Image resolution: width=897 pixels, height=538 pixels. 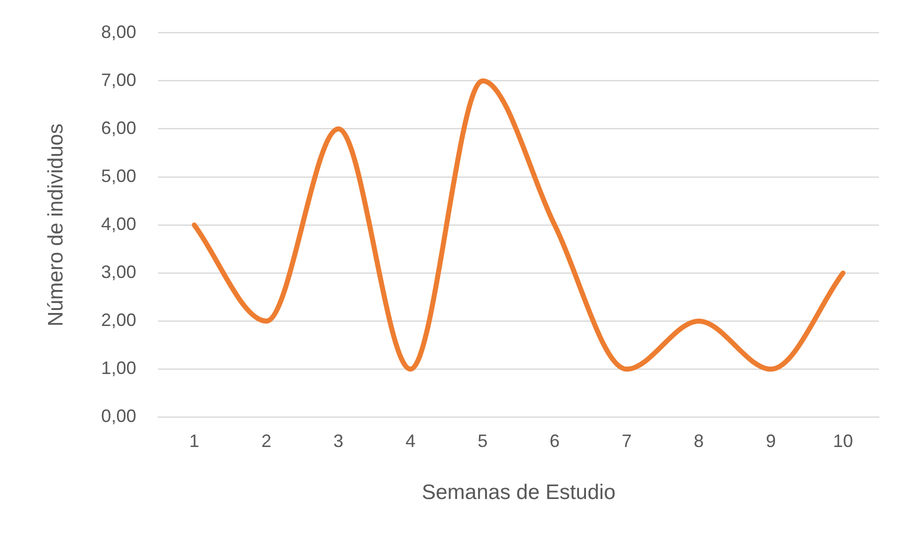 I want to click on x-tick-label: 9, so click(x=771, y=440).